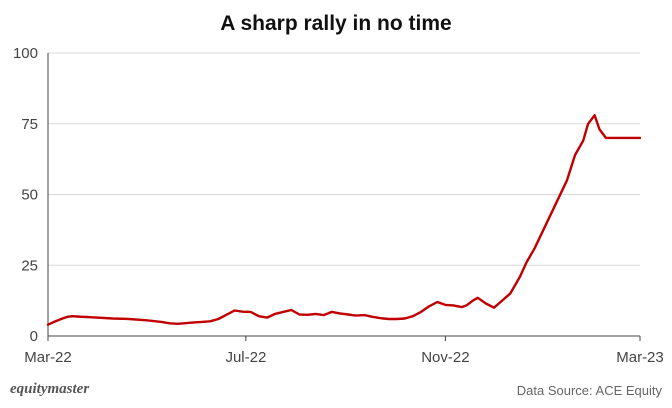  What do you see at coordinates (245, 357) in the screenshot?
I see `x-tick-label-jul-22: Jul-22` at bounding box center [245, 357].